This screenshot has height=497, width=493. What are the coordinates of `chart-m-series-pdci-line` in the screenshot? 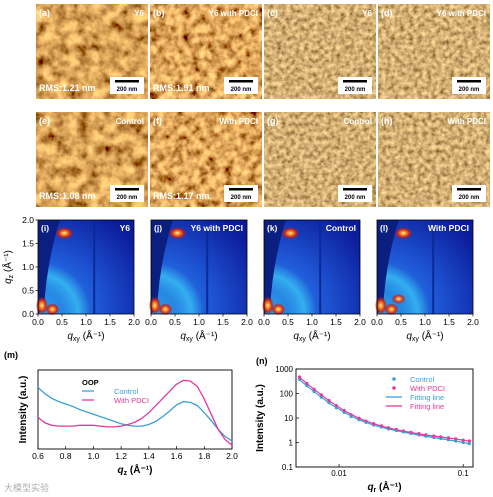 It's located at (135, 412).